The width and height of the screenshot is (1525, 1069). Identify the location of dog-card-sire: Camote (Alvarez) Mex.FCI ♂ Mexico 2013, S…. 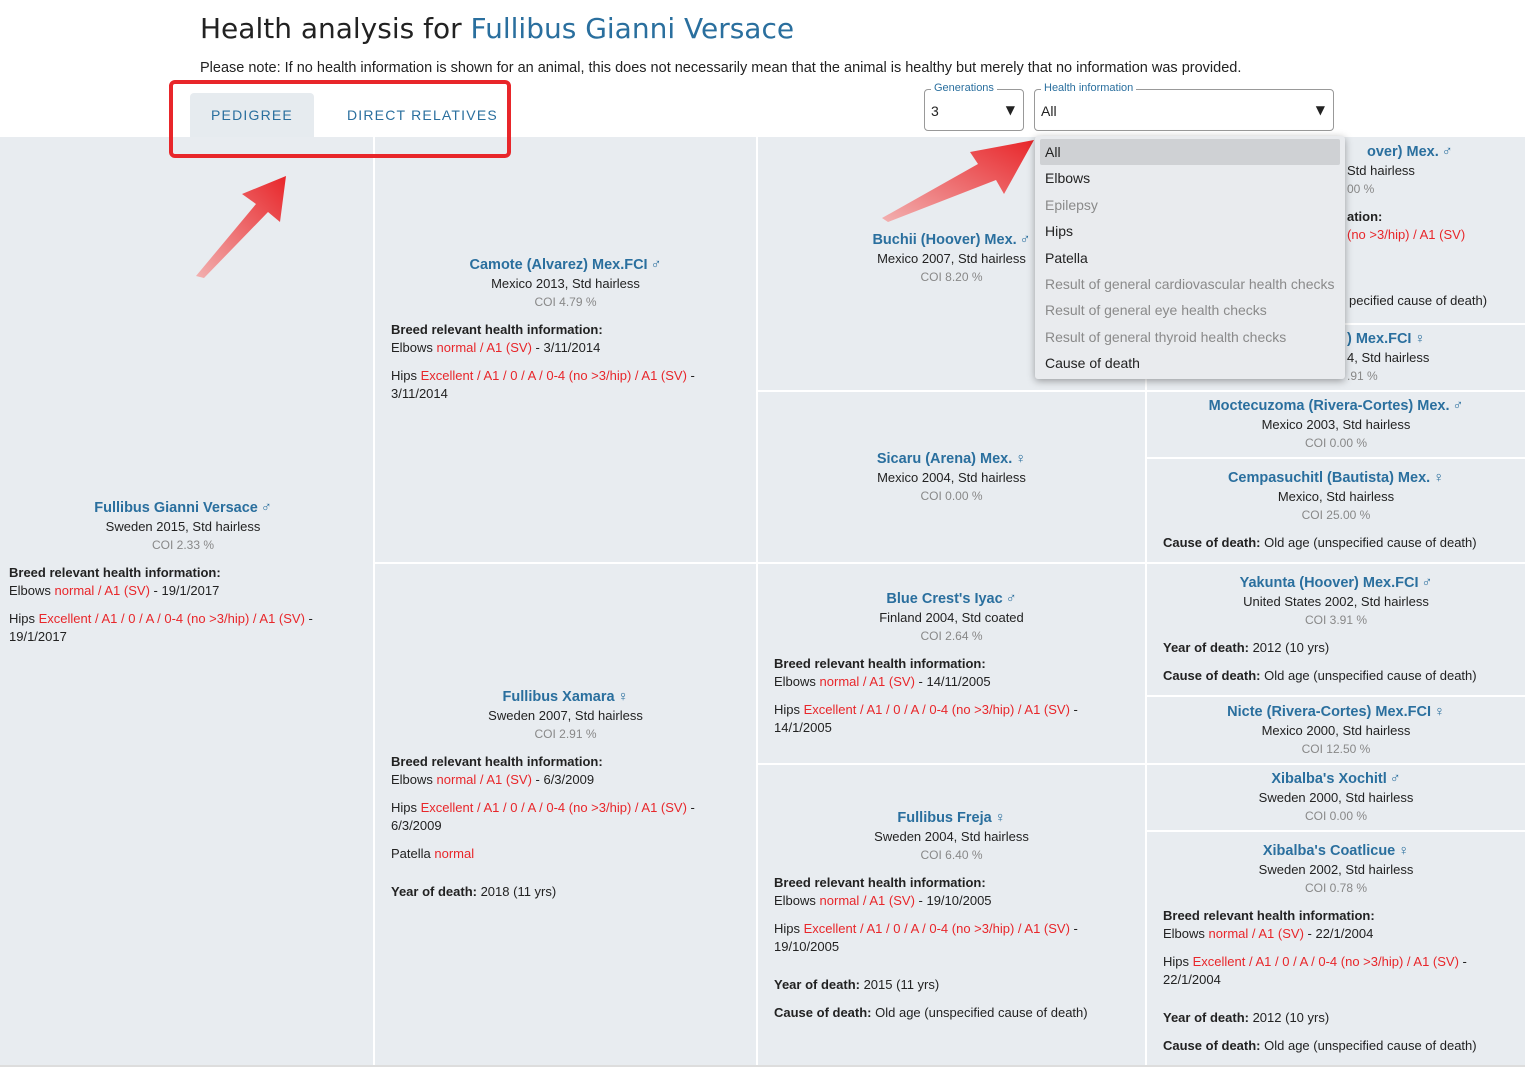
(565, 349).